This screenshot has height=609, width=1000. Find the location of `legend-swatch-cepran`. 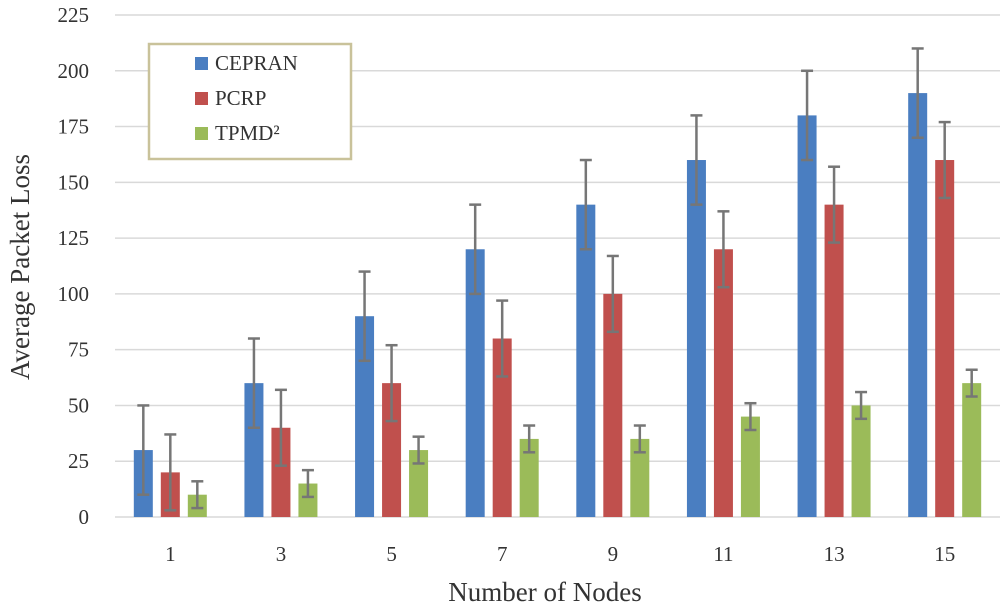

legend-swatch-cepran is located at coordinates (201, 63).